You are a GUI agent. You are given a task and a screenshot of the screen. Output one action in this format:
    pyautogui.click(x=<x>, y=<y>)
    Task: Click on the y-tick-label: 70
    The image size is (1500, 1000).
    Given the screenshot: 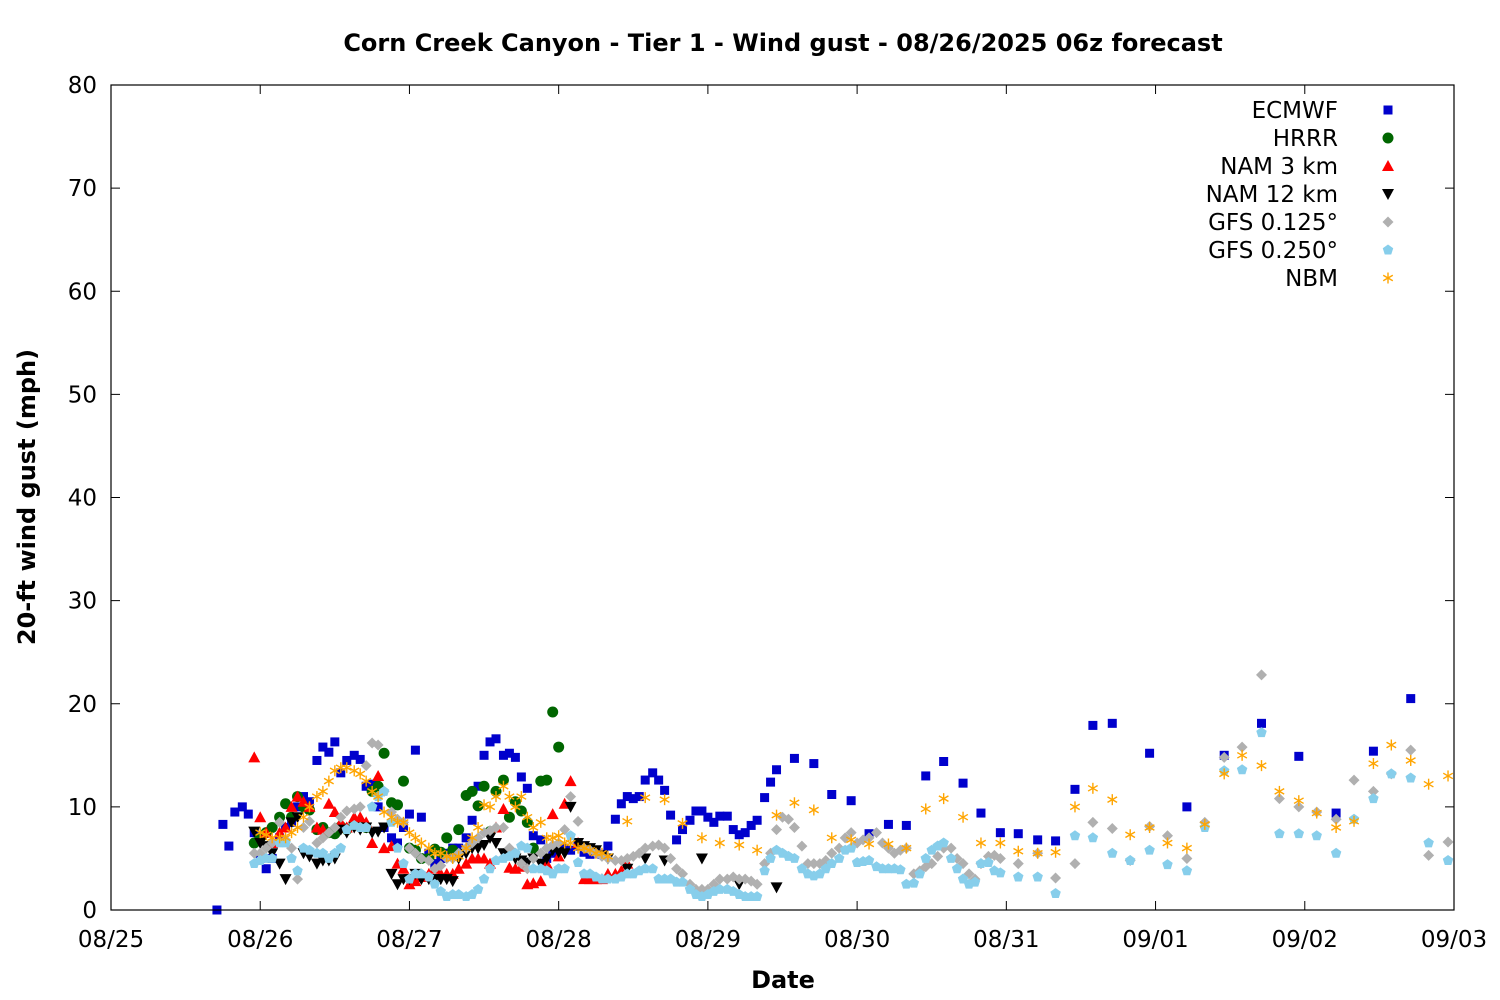 What is the action you would take?
    pyautogui.click(x=82, y=189)
    